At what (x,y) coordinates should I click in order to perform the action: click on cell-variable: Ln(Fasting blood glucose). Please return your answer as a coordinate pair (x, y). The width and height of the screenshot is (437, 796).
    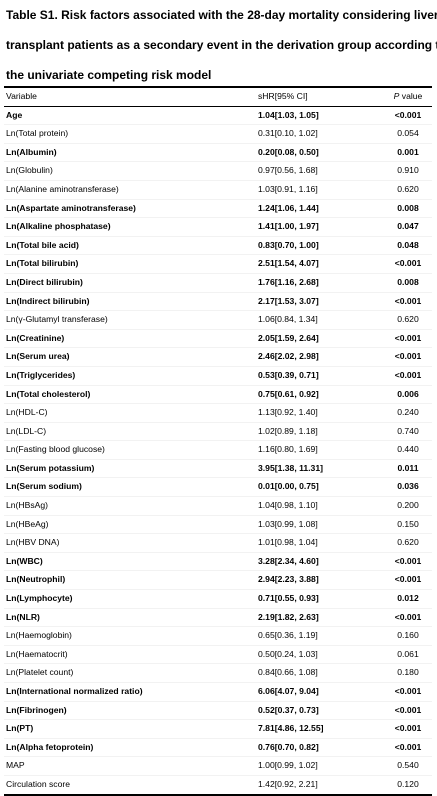
    Looking at the image, I should click on (55, 449).